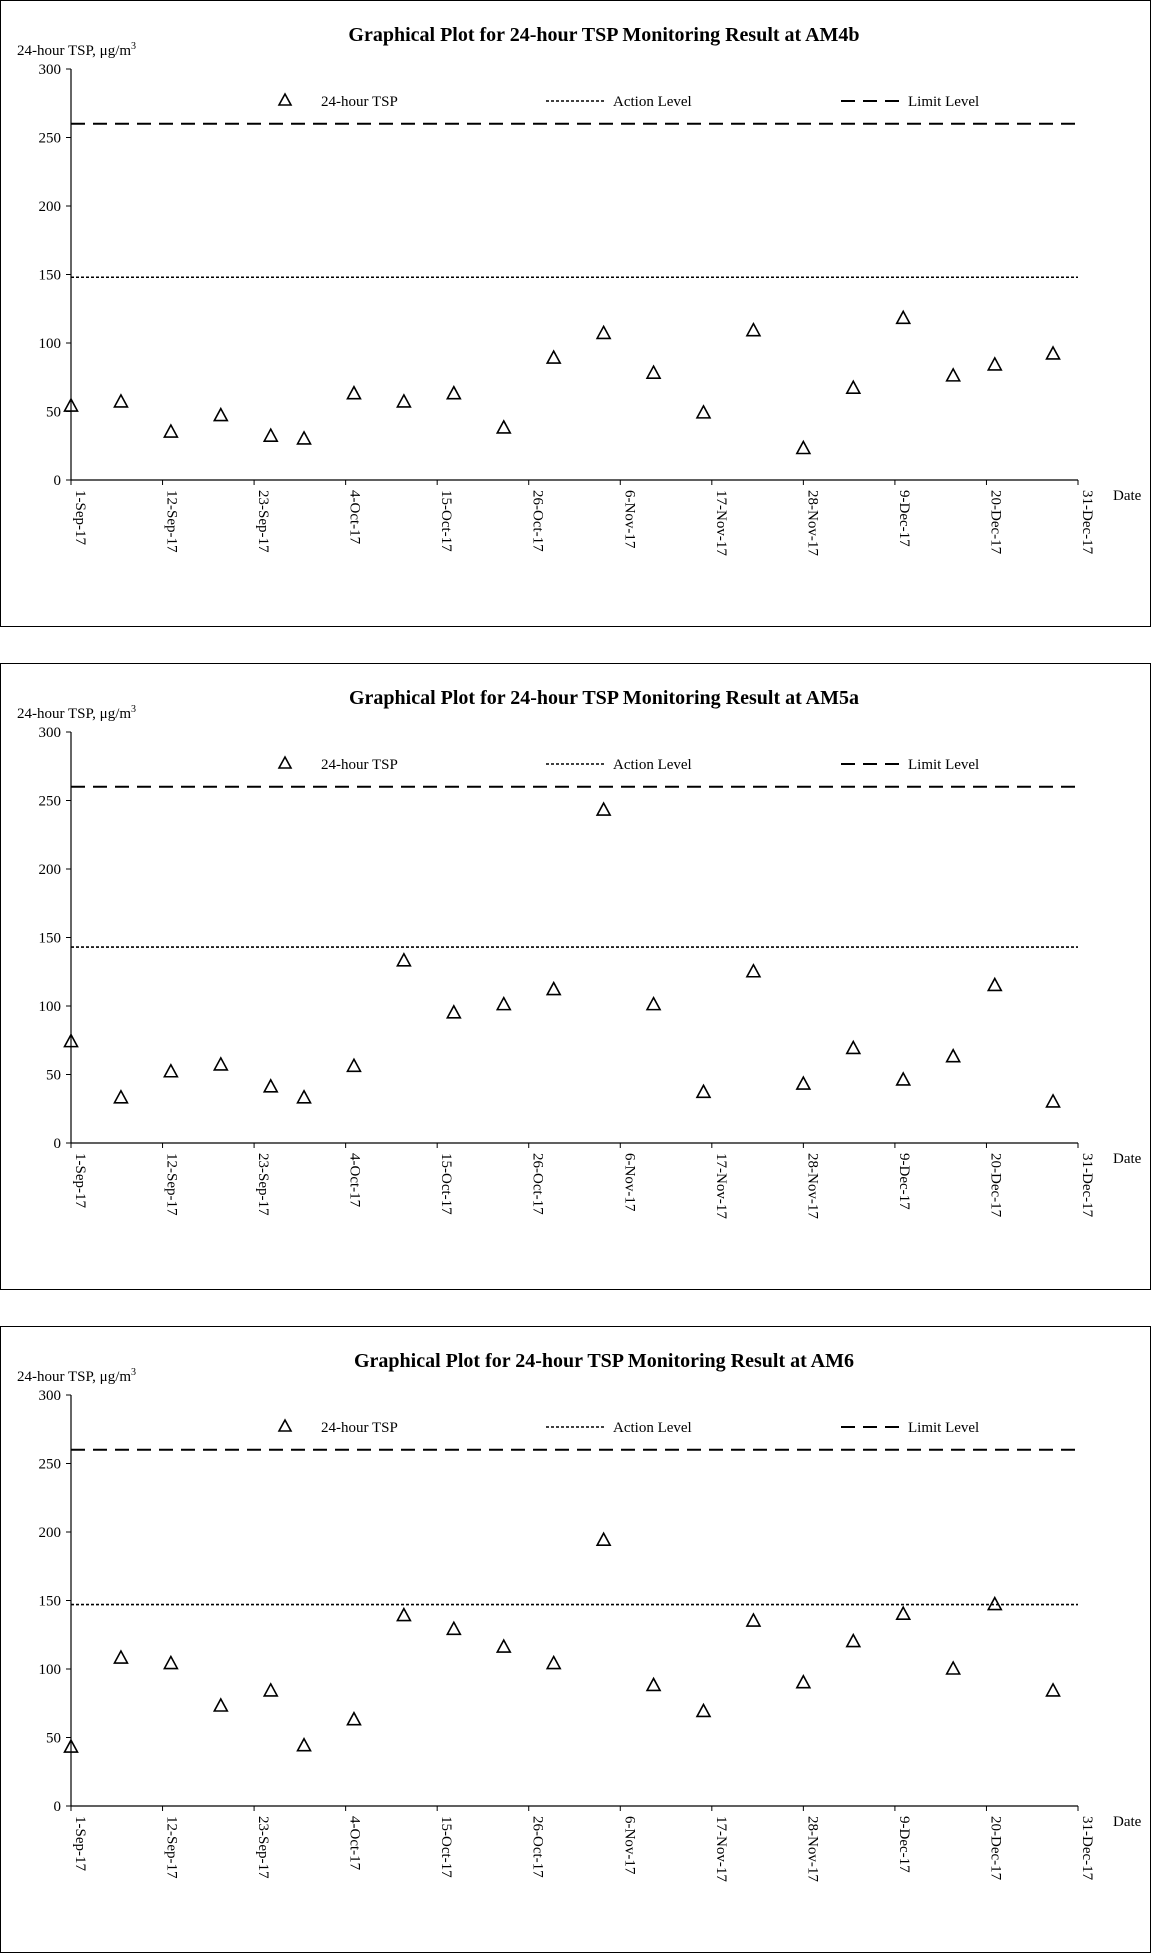  What do you see at coordinates (355, 1180) in the screenshot?
I see `x-tick-label: 4-Oct-17` at bounding box center [355, 1180].